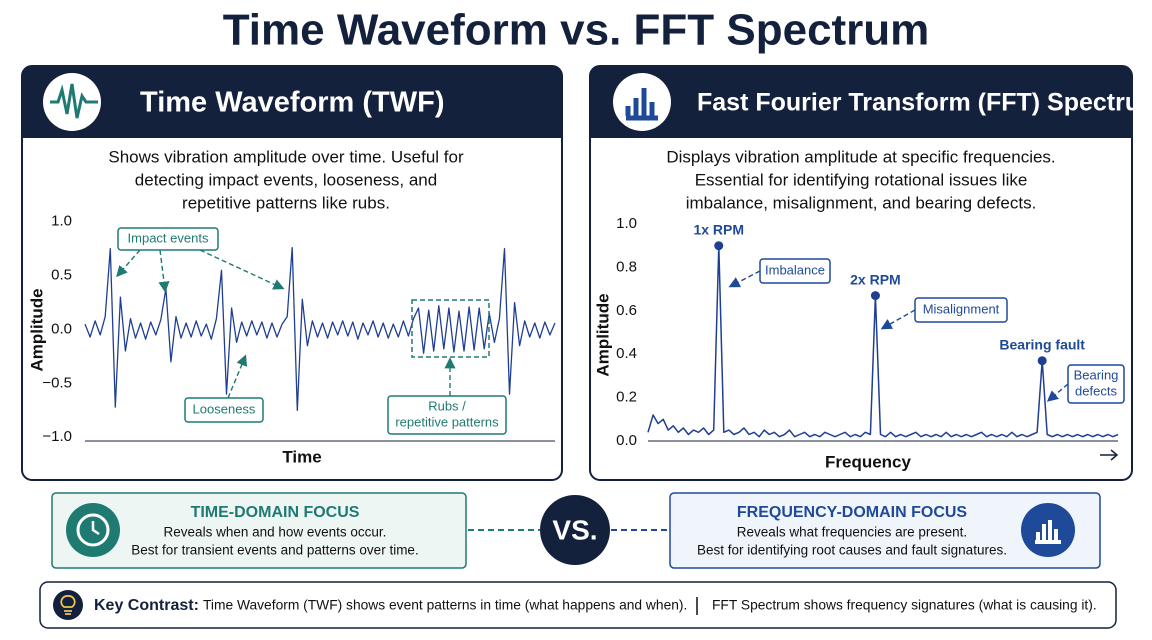 This screenshot has height=640, width=1152. What do you see at coordinates (1109, 455) in the screenshot?
I see `axis-arrow` at bounding box center [1109, 455].